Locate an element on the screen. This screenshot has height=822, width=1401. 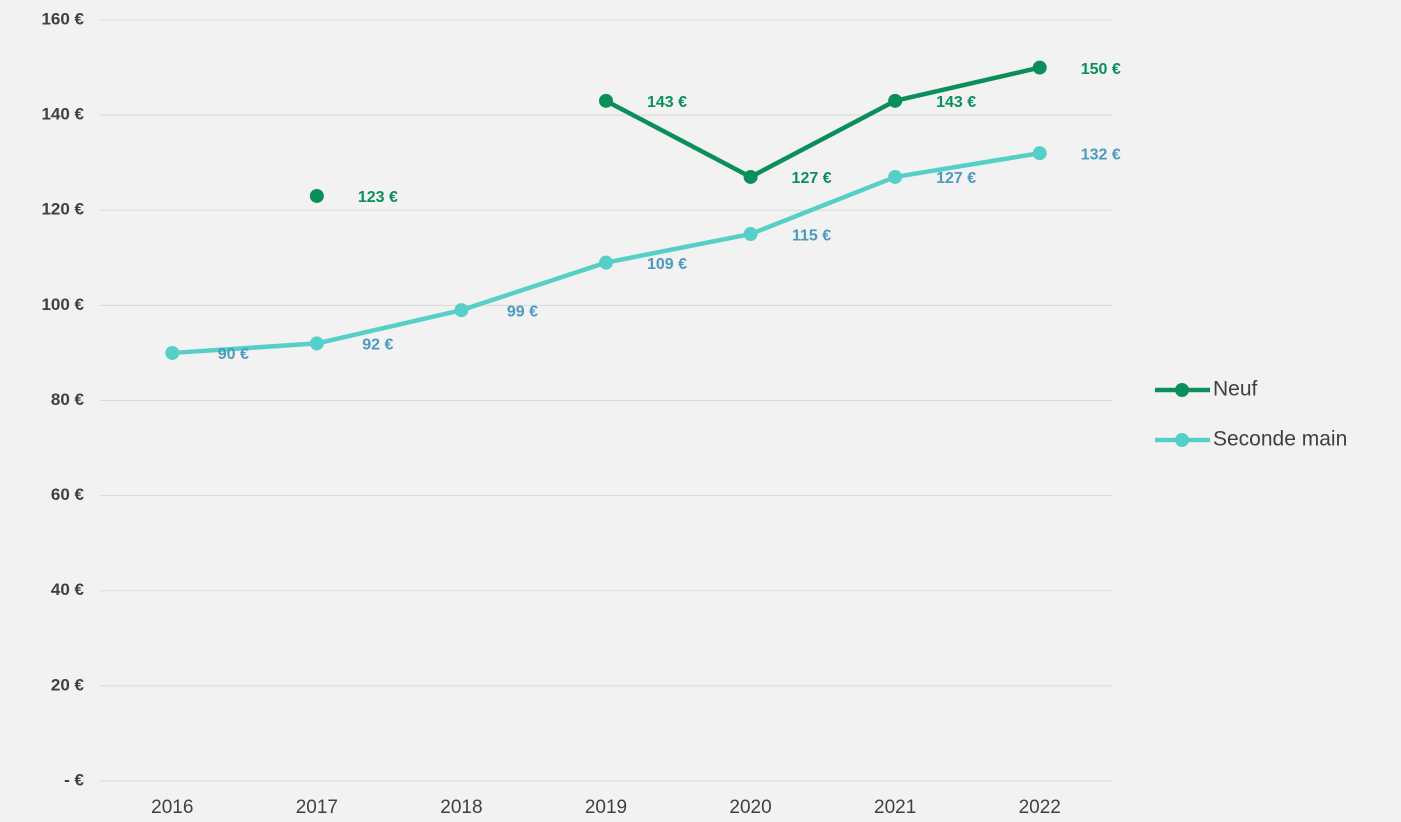
legend-label: Seconde main is located at coordinates (1280, 439).